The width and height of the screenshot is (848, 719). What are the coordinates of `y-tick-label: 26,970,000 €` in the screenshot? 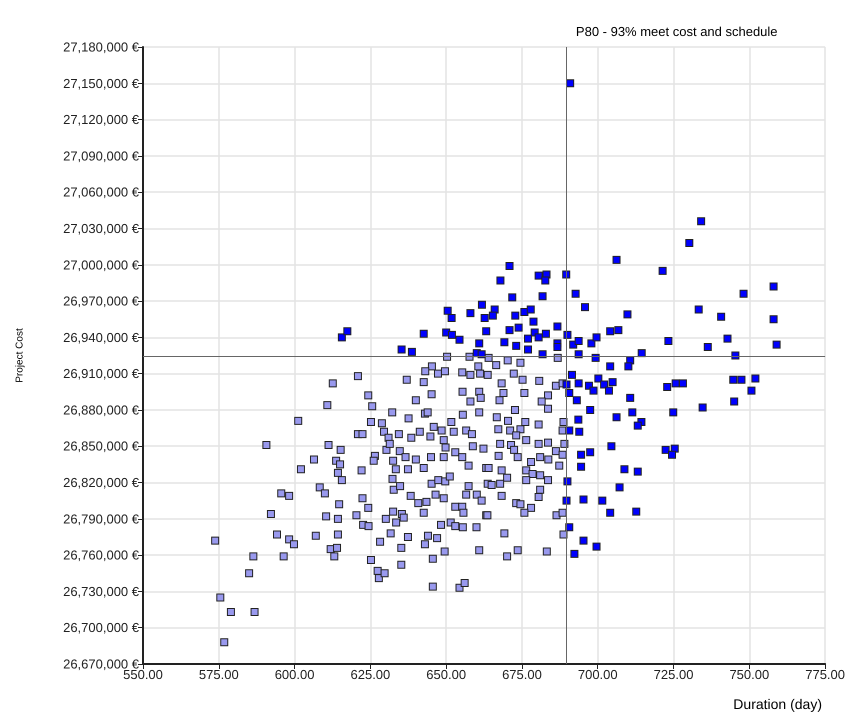 It's located at (101, 301).